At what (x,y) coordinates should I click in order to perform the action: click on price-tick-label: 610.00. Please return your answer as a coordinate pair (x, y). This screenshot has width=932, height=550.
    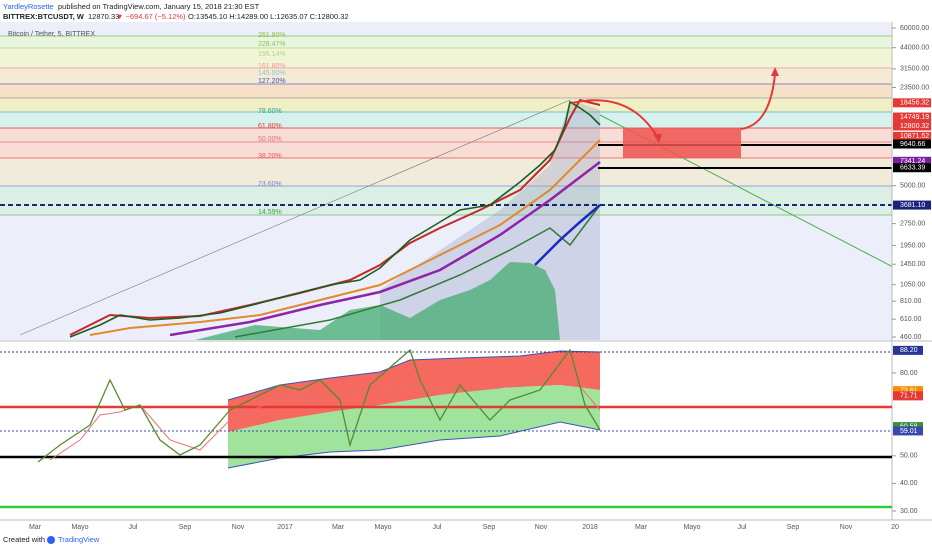
    Looking at the image, I should click on (911, 319).